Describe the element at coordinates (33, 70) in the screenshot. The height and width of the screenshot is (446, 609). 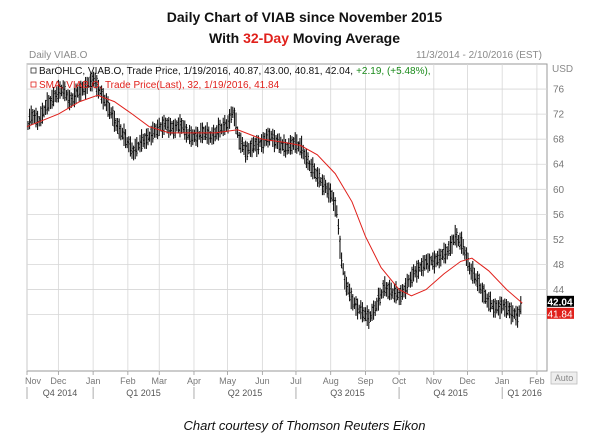
I see `legend-box-bar` at that location.